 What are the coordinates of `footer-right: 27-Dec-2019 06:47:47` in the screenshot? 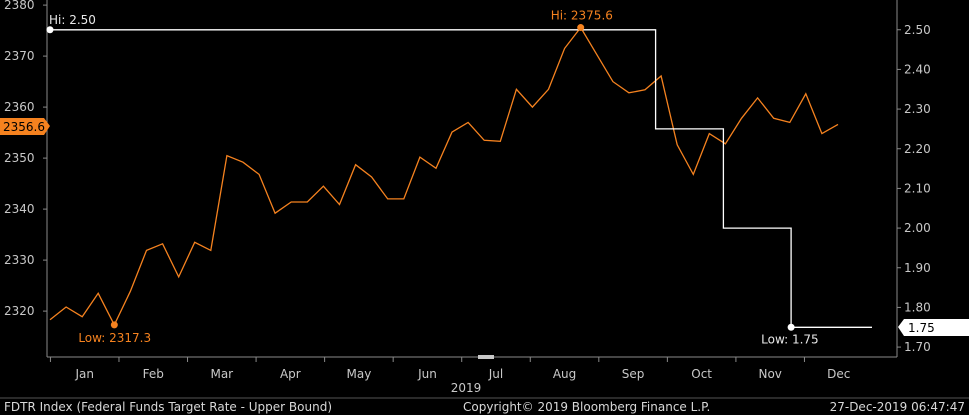 It's located at (897, 407).